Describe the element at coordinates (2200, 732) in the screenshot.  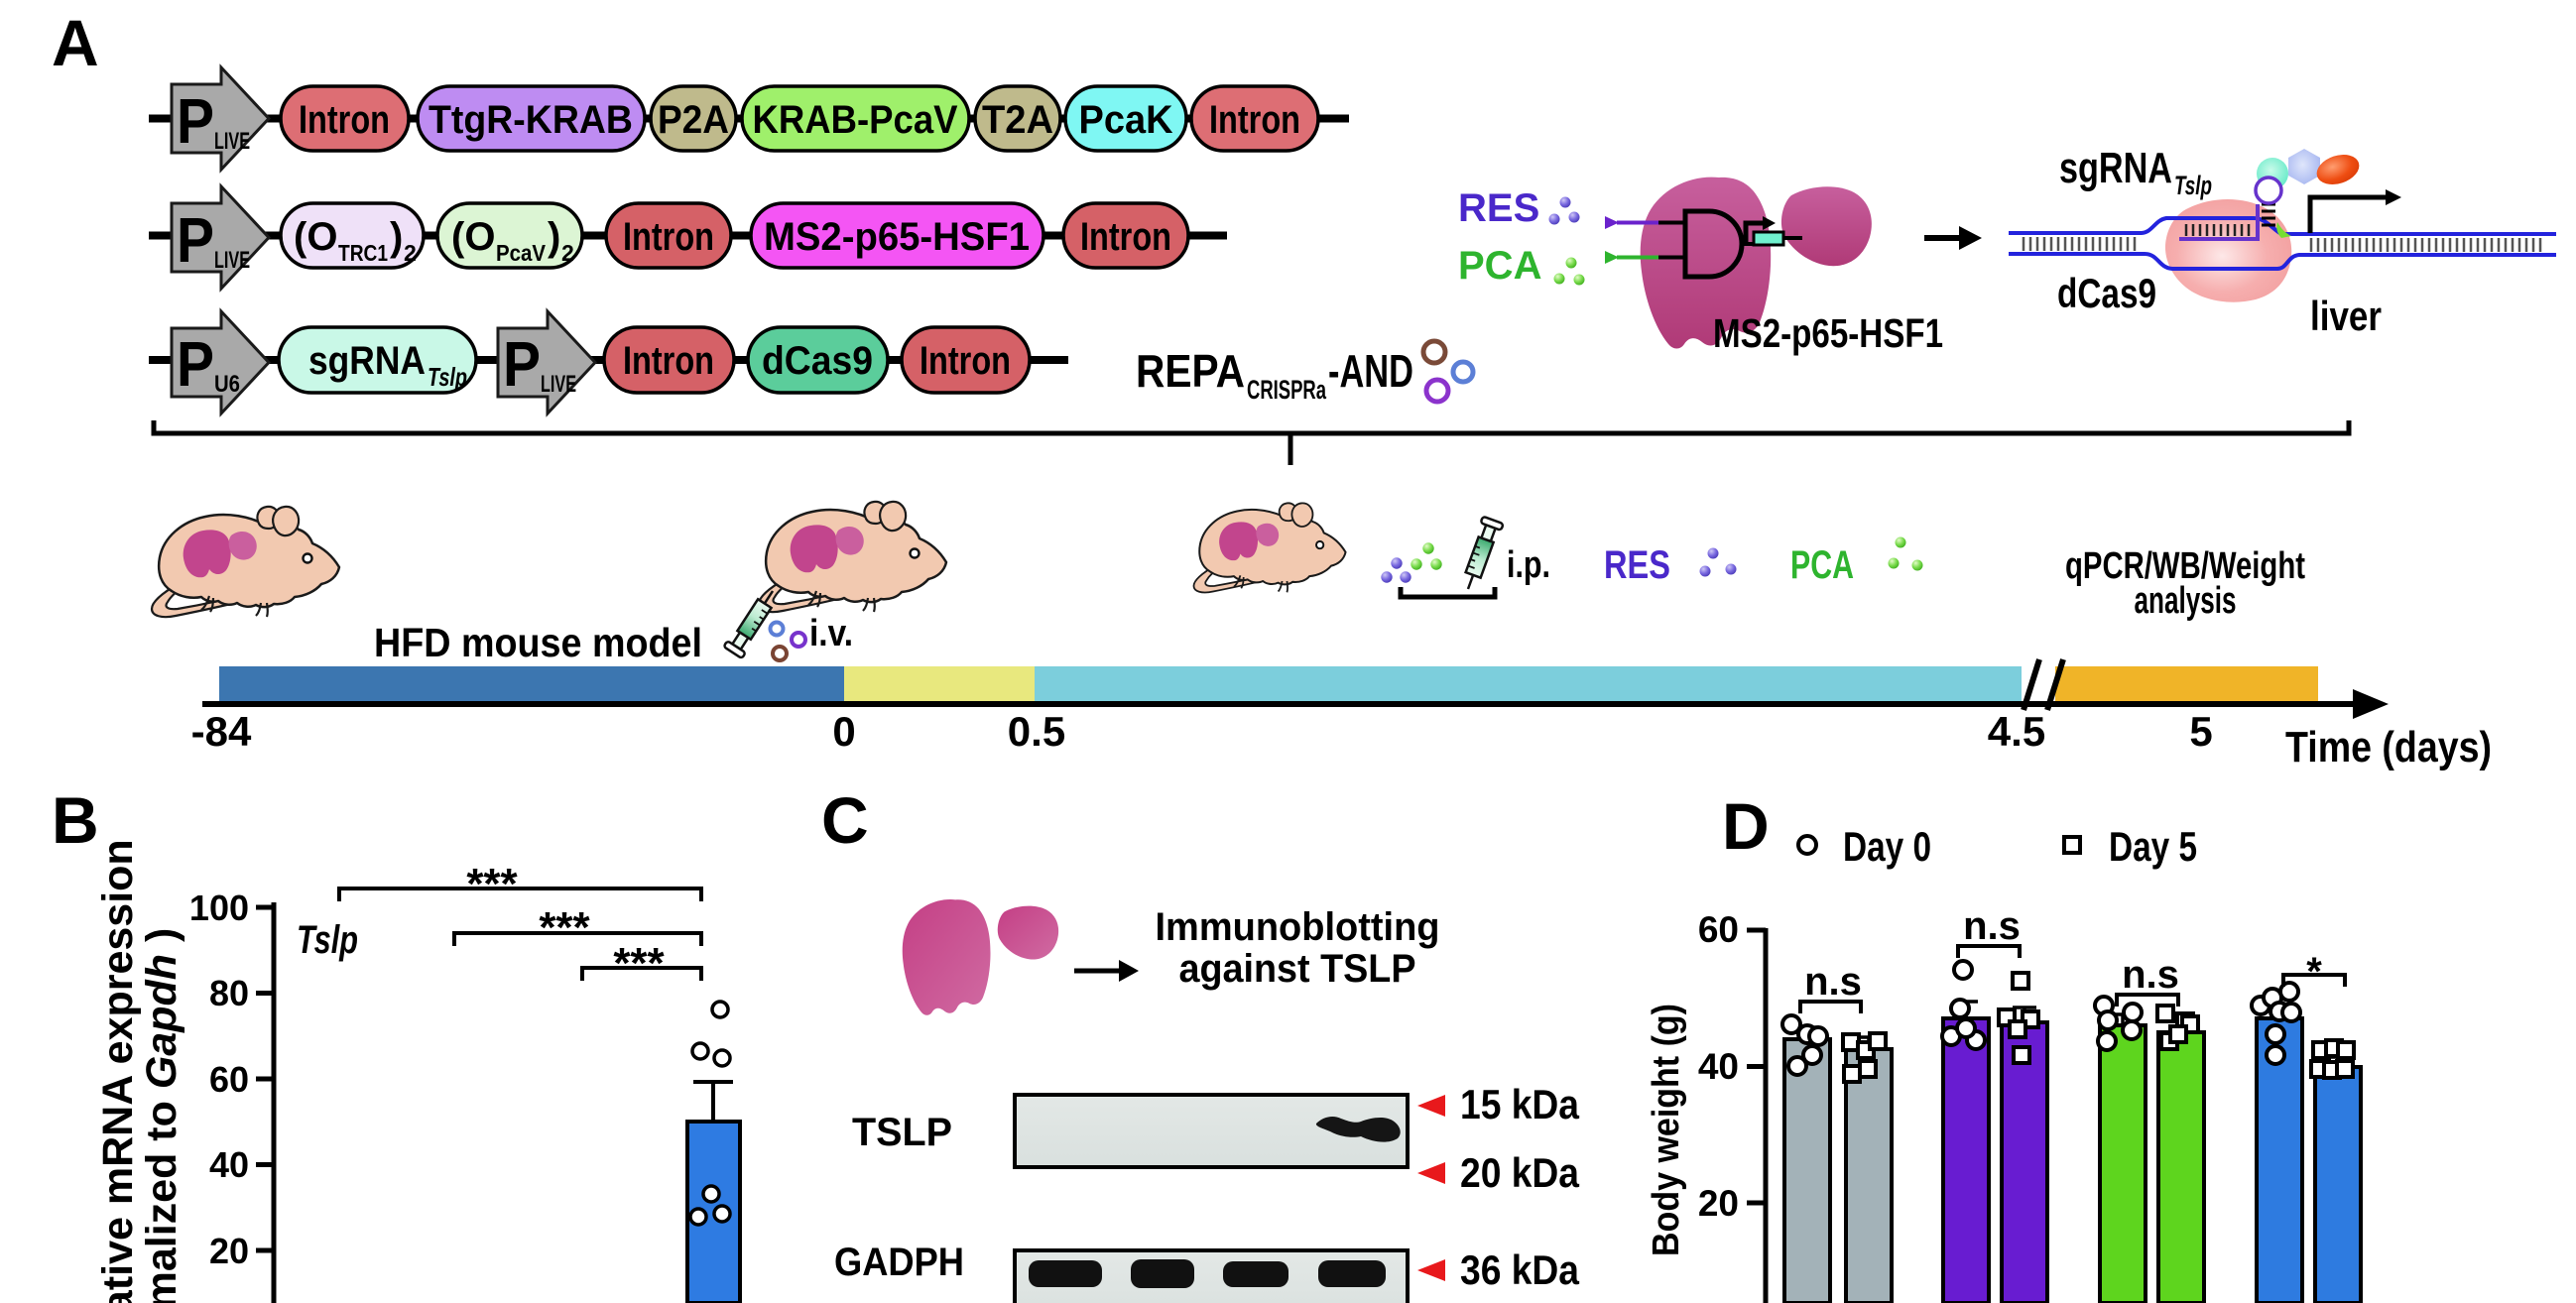
I see `svg-text: 5` at that location.